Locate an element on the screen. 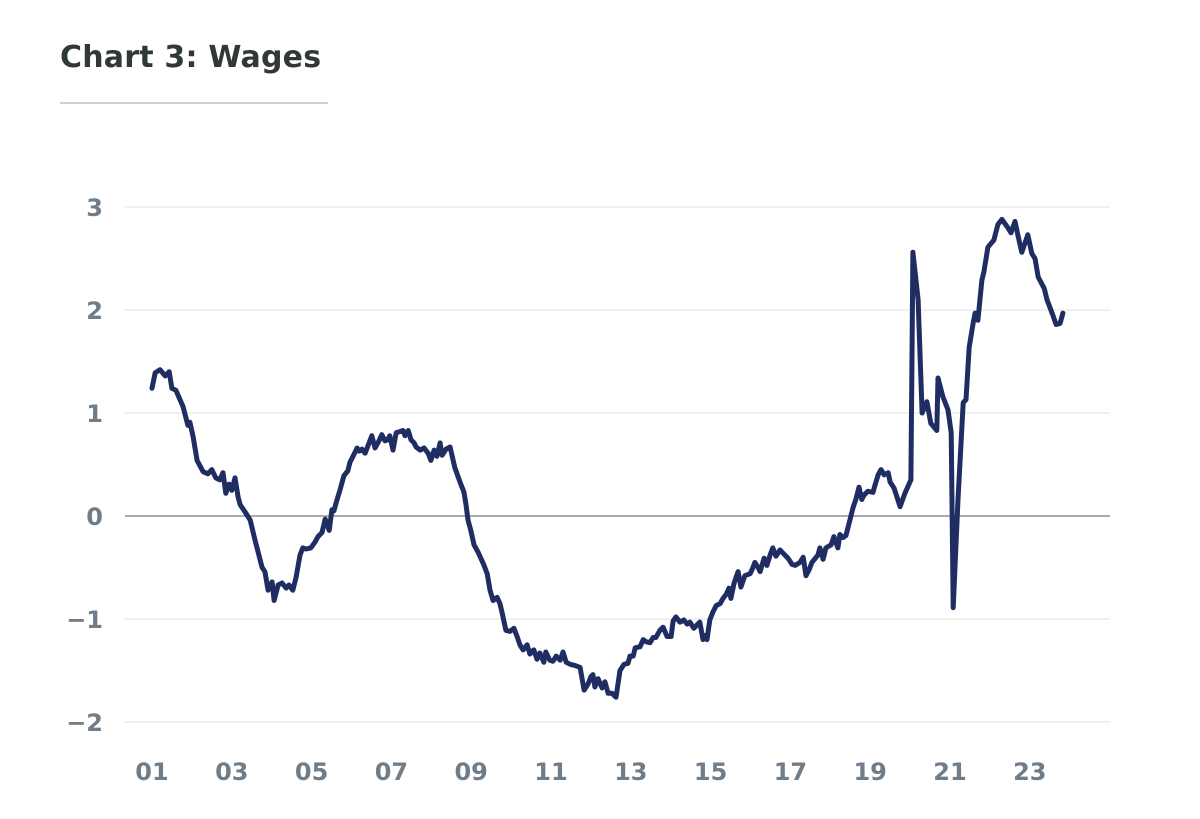  y-tick-label: 3 is located at coordinates (94, 208).